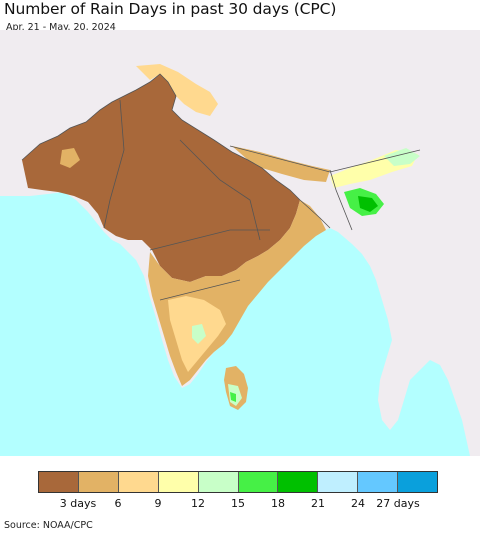  Describe the element at coordinates (118, 503) in the screenshot. I see `legend-tick-label: 6` at that location.